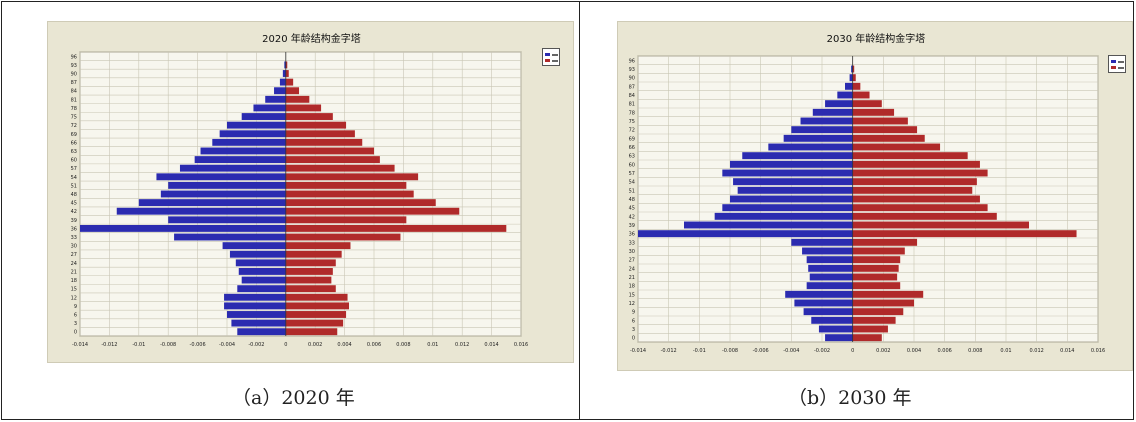 This screenshot has height=422, width=1136. What do you see at coordinates (632, 235) in the screenshot?
I see `y-tick-label: 36` at bounding box center [632, 235].